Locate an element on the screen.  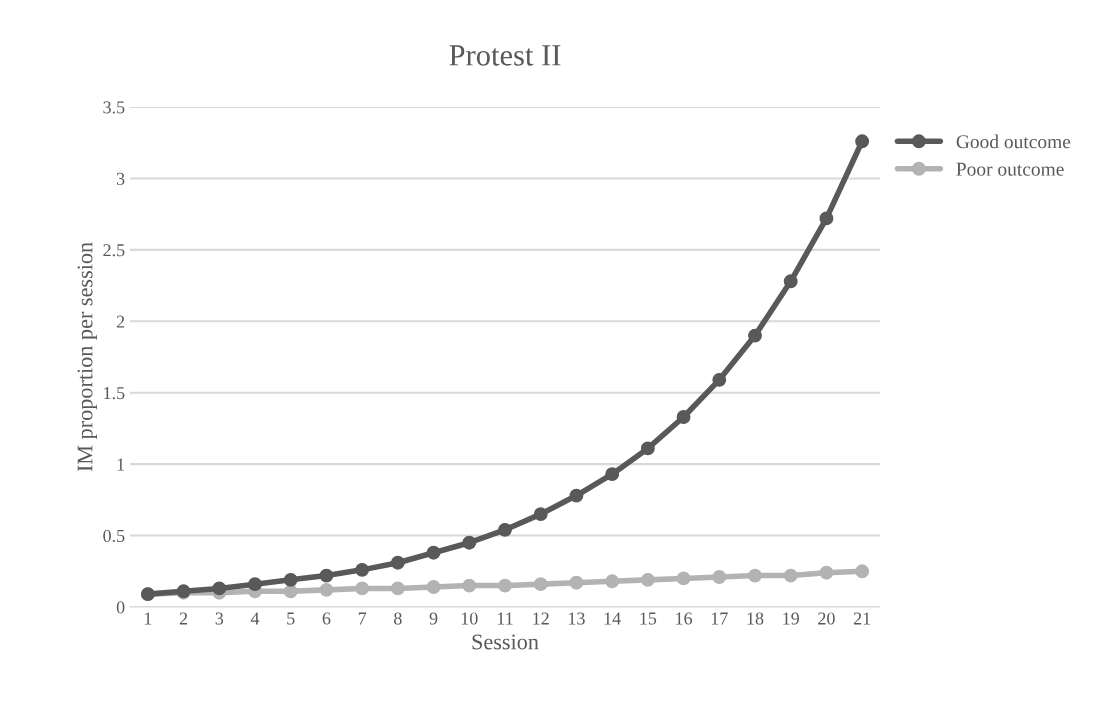
y-tick-label: 3.5 is located at coordinates (114, 107).